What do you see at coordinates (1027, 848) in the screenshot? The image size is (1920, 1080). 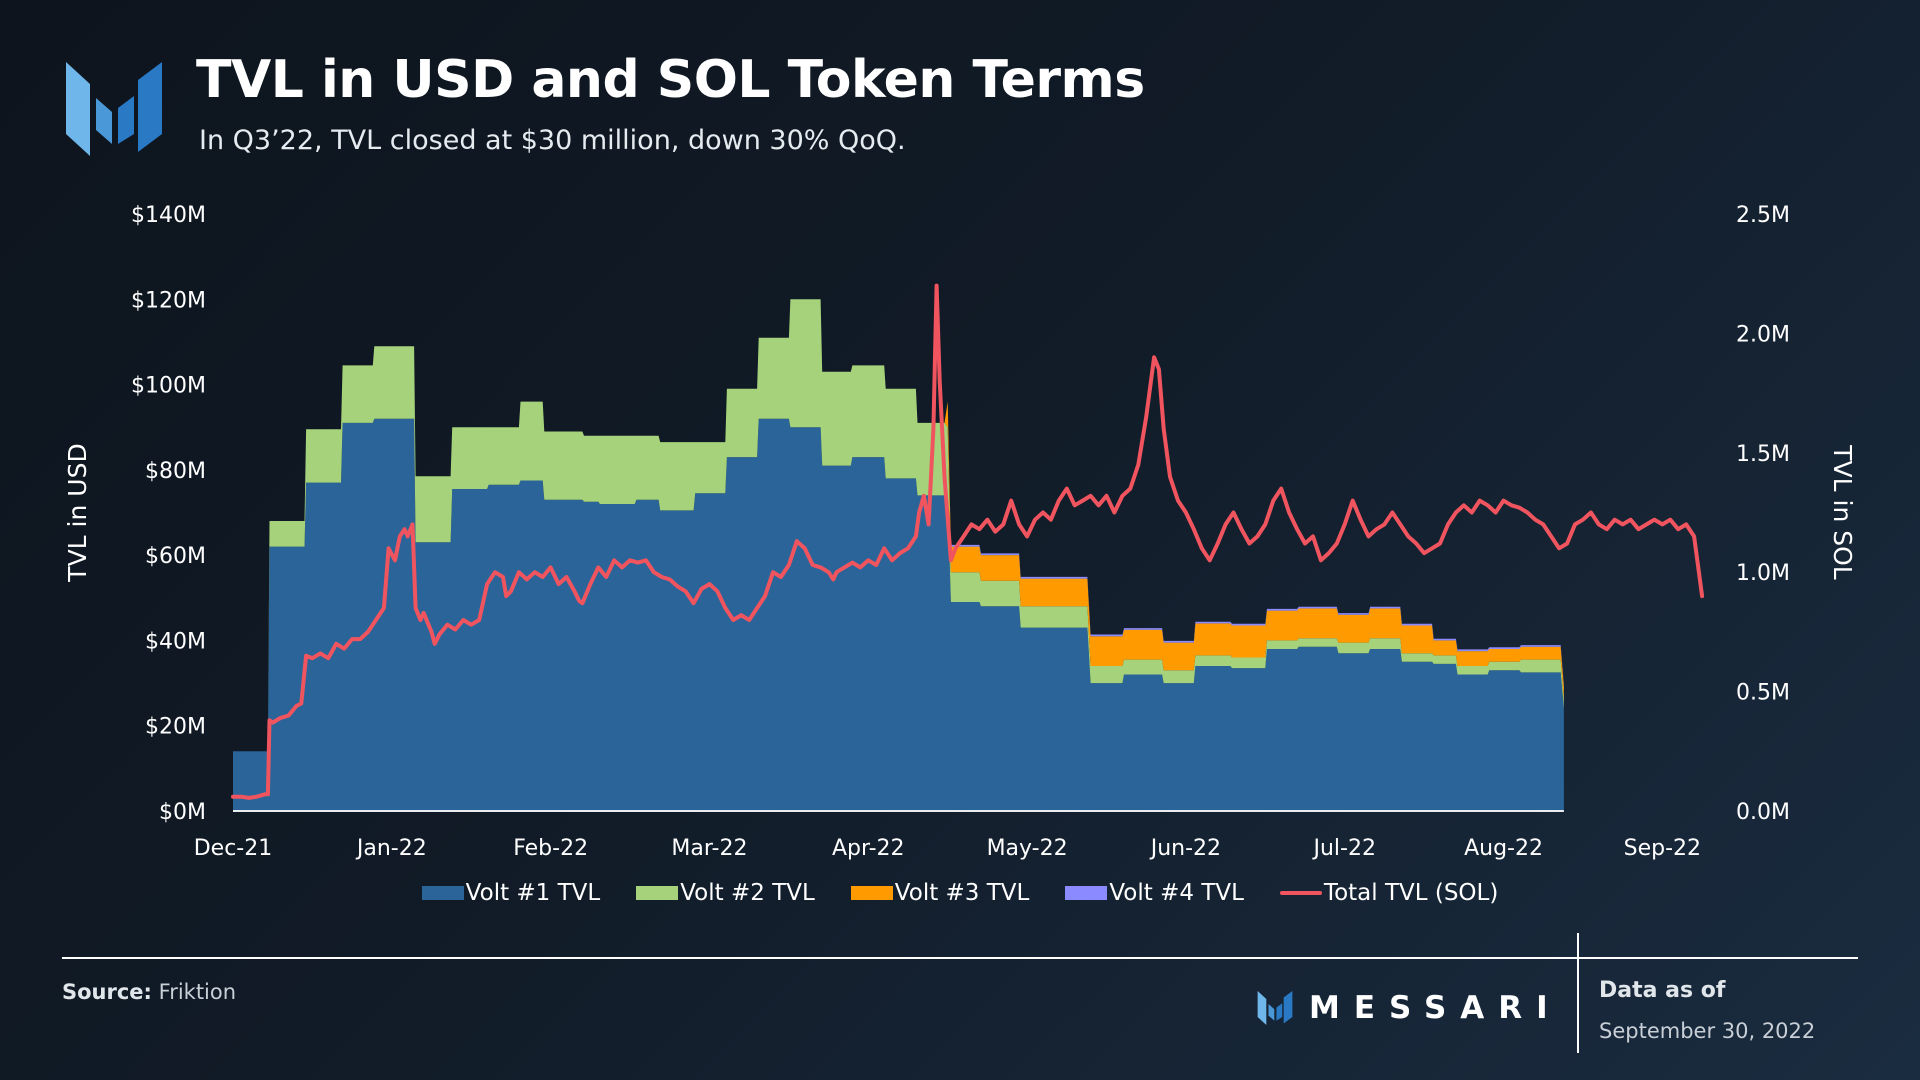 I see `x-tick-label: May-22` at bounding box center [1027, 848].